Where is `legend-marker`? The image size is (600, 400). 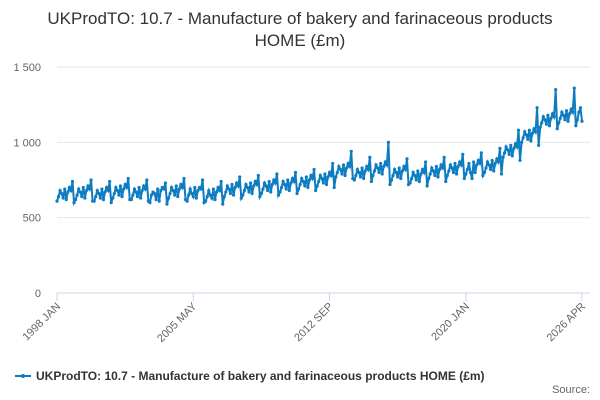
legend-marker is located at coordinates (23, 376).